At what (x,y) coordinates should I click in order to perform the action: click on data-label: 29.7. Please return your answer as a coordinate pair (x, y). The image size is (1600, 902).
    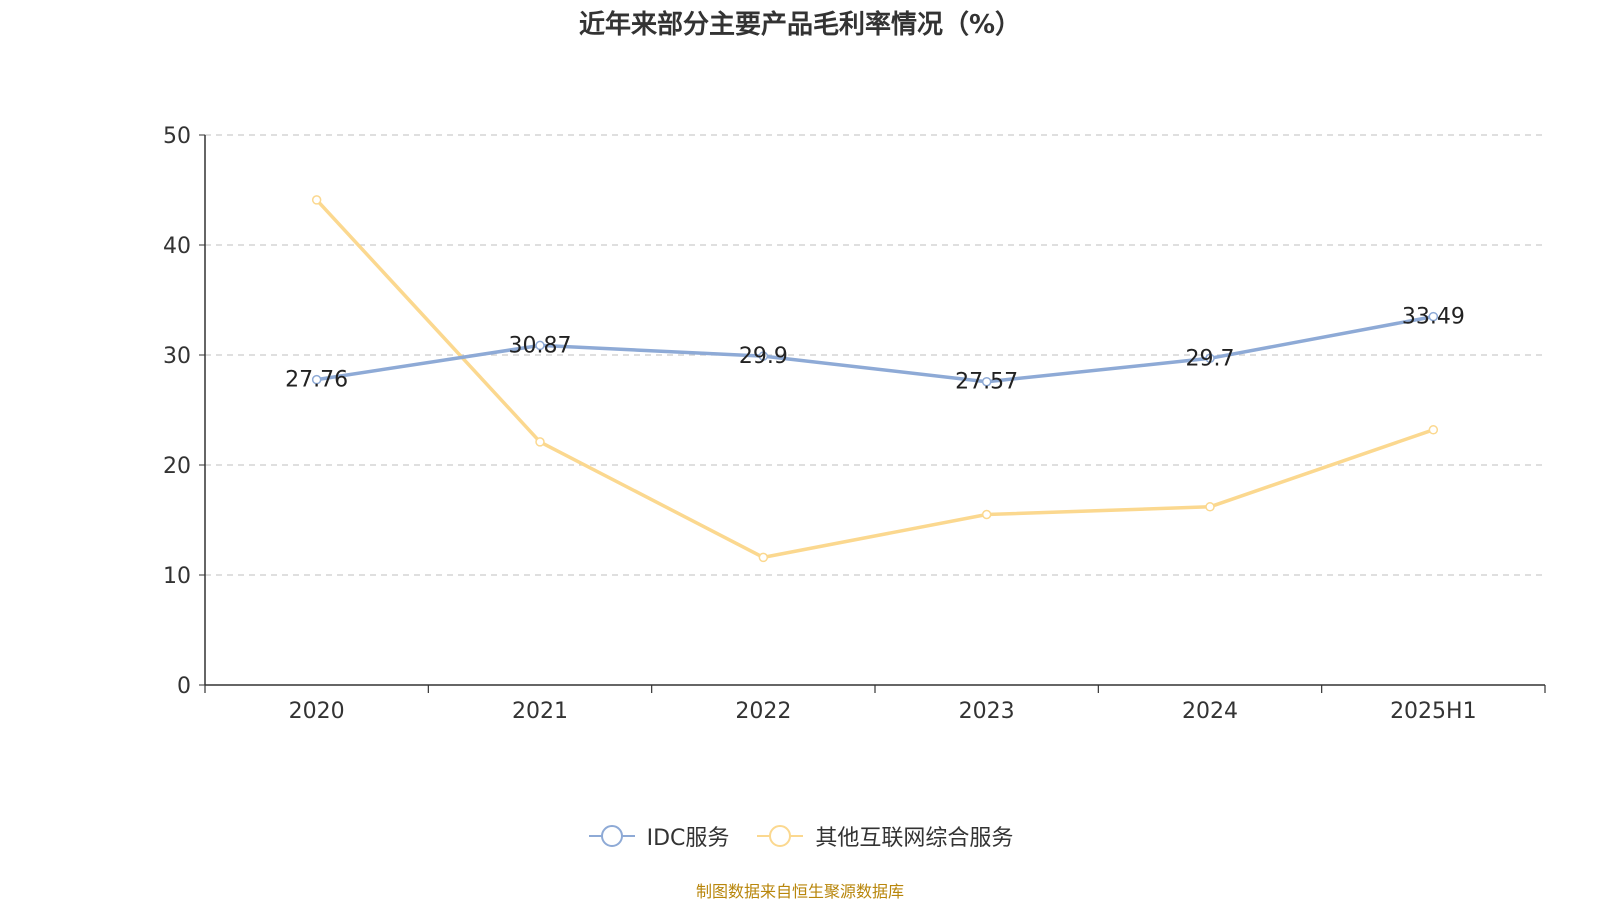
    Looking at the image, I should click on (1210, 358).